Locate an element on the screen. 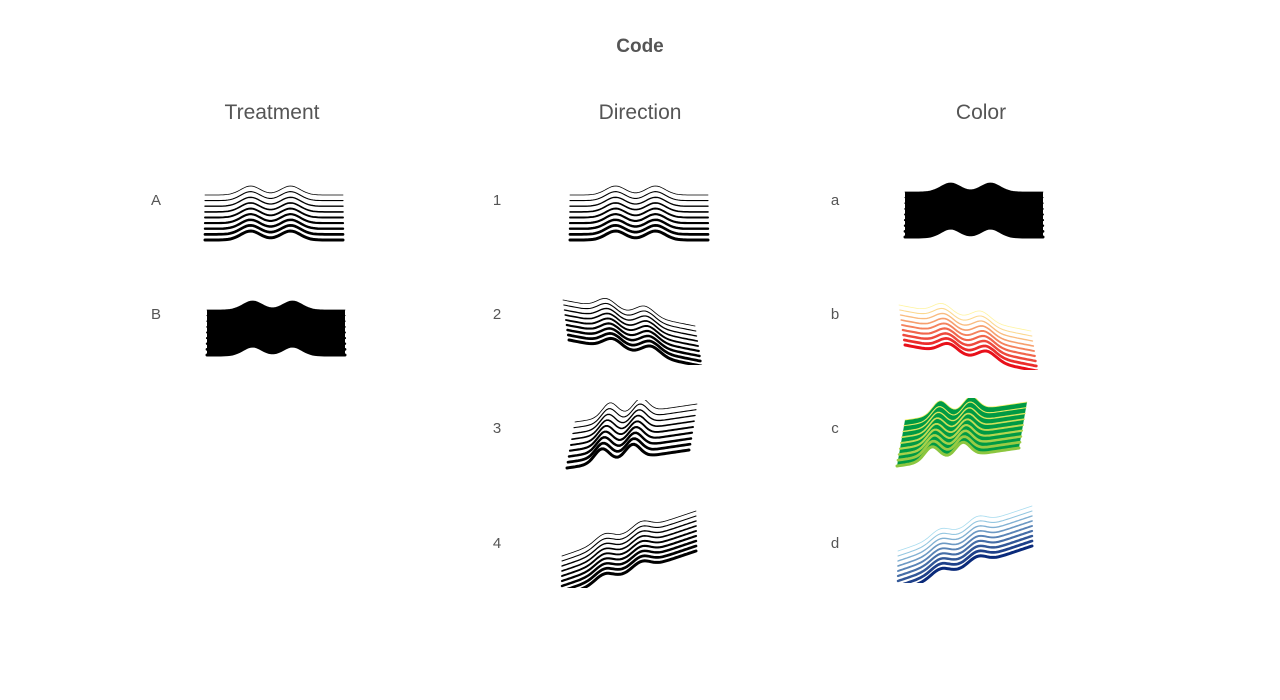 Image resolution: width=1280 pixels, height=700 pixels. page-title: Code is located at coordinates (640, 46).